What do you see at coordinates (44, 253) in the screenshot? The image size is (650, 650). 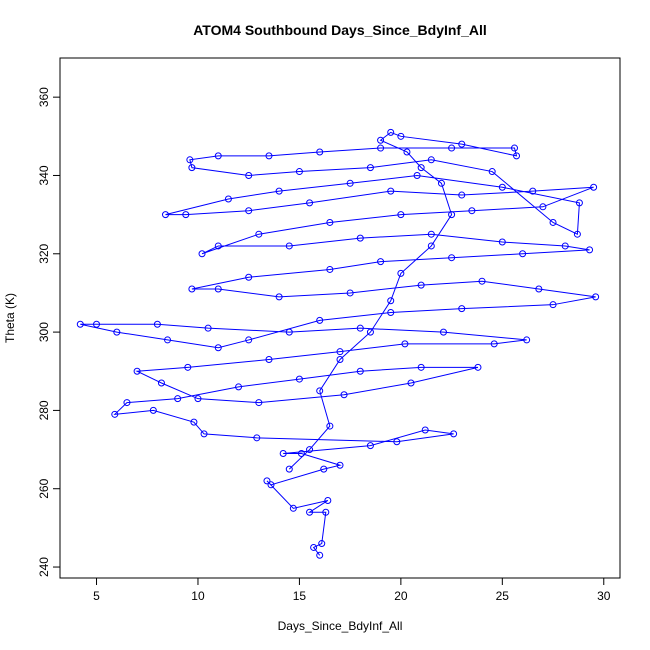 I see `y-tick-label: 320` at bounding box center [44, 253].